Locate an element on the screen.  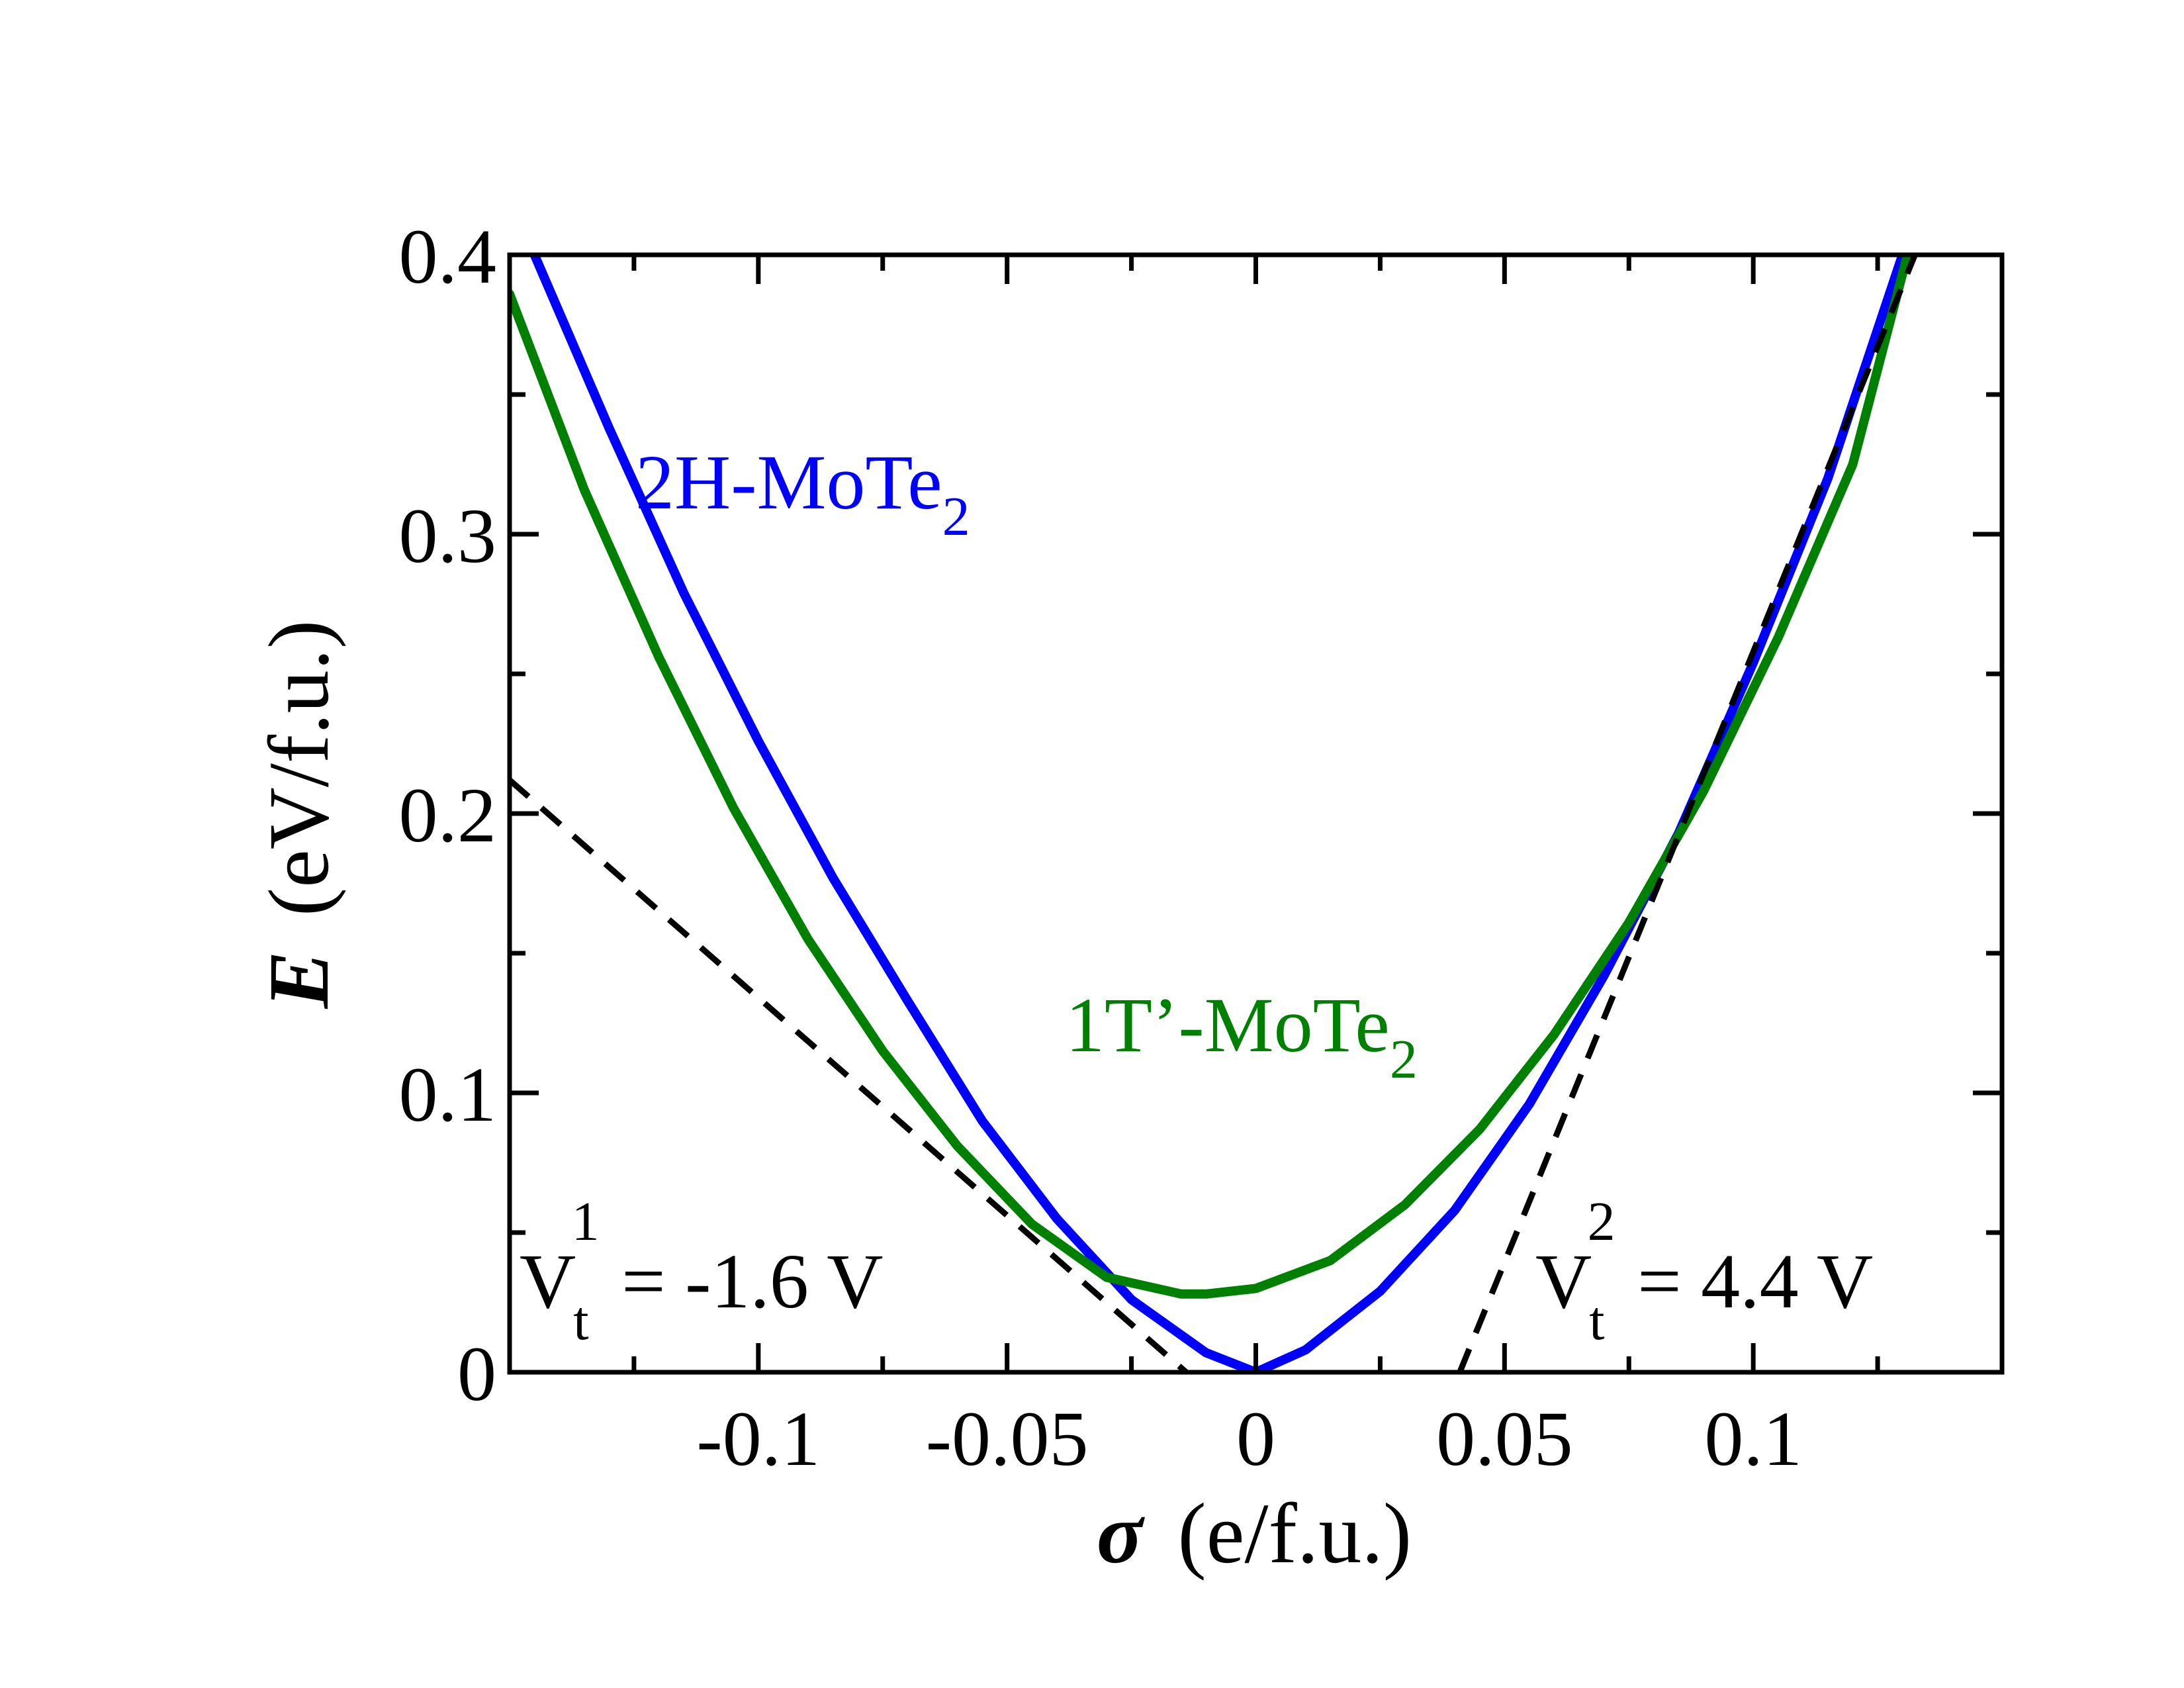
y-tick-label: 0.2 is located at coordinates (448, 815).